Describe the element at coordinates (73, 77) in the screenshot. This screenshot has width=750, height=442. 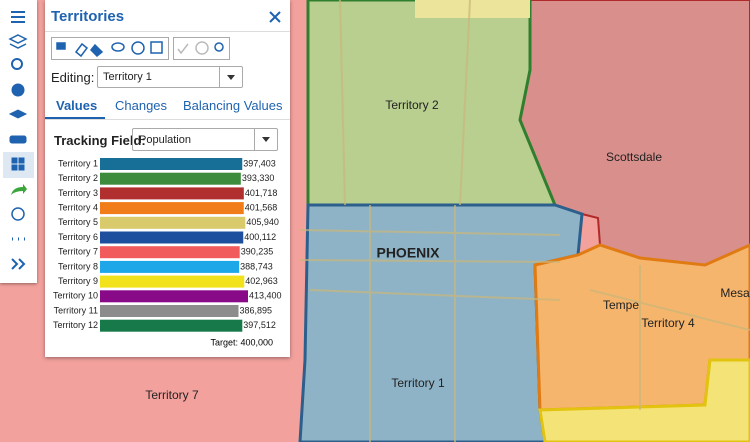
I see `editing-label: Editing:` at that location.